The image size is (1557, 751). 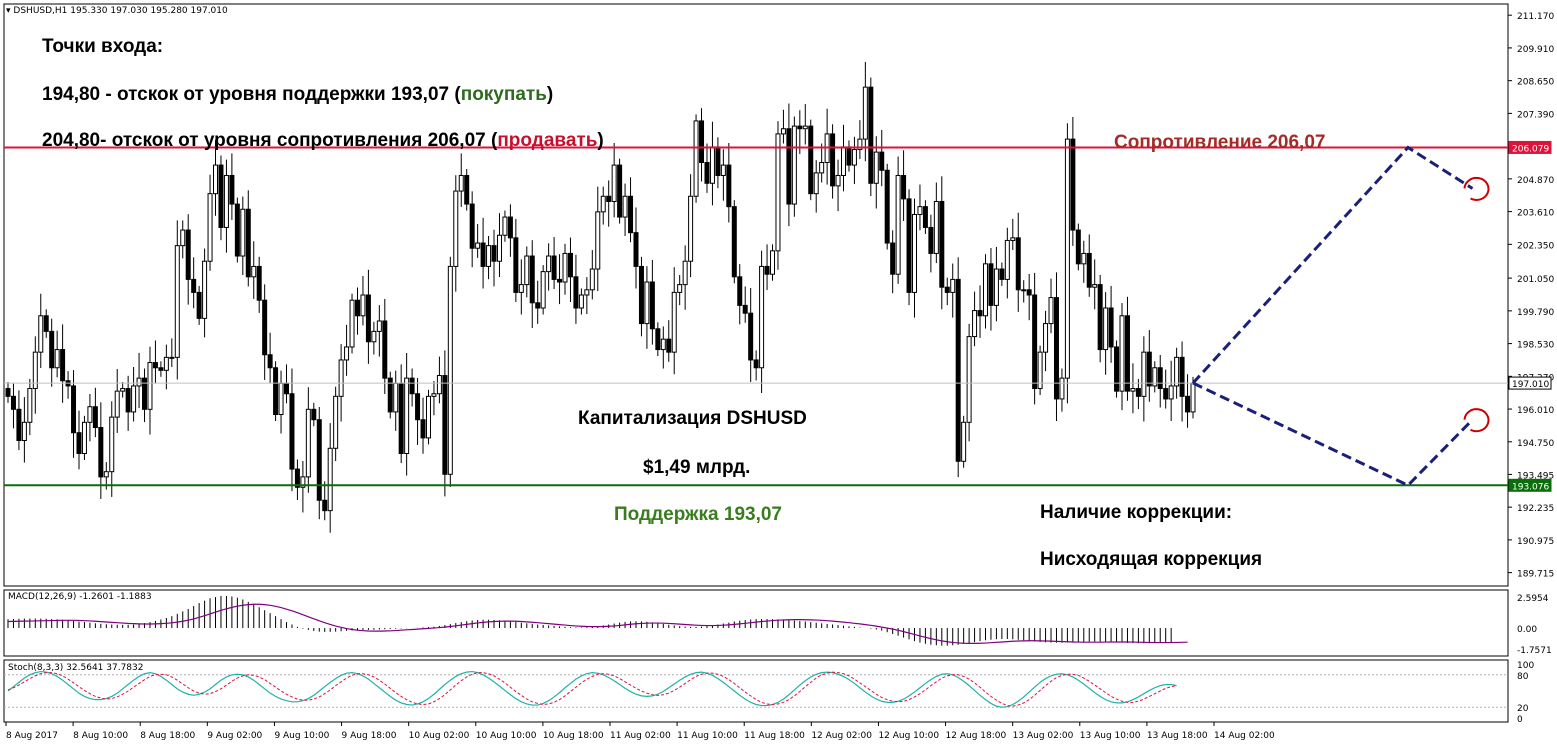 What do you see at coordinates (589, 620) in the screenshot?
I see `macd-histogram` at bounding box center [589, 620].